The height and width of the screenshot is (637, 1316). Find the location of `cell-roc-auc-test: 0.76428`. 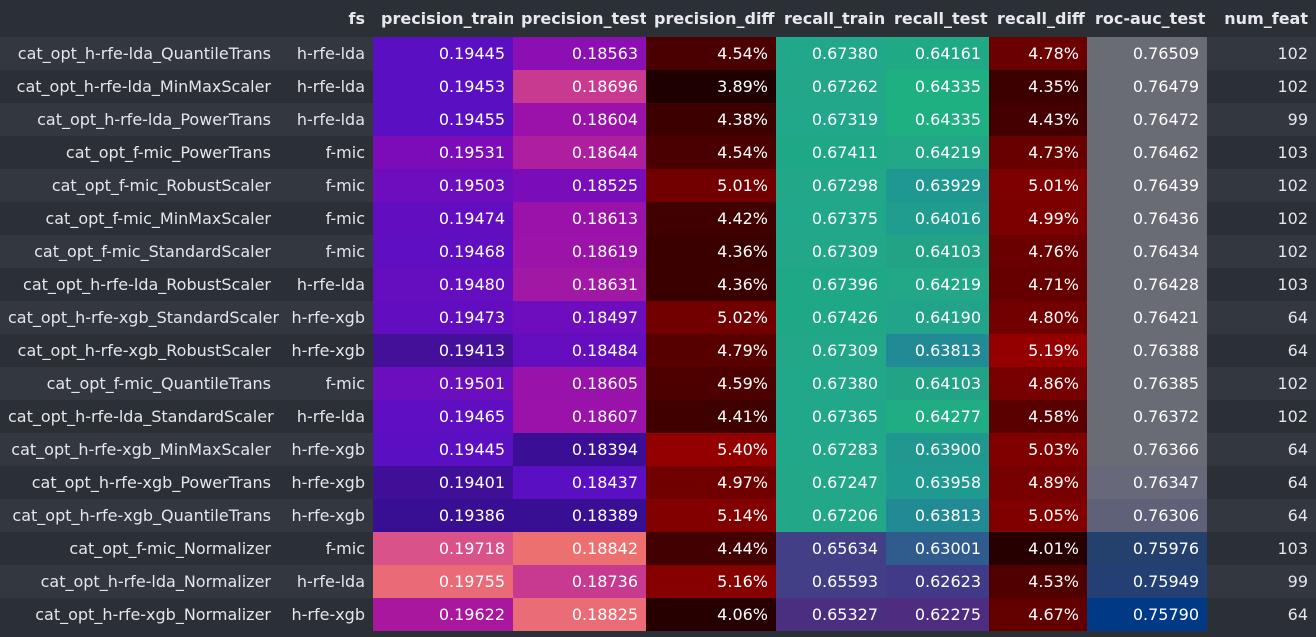

cell-roc-auc-test: 0.76428 is located at coordinates (1147, 284).